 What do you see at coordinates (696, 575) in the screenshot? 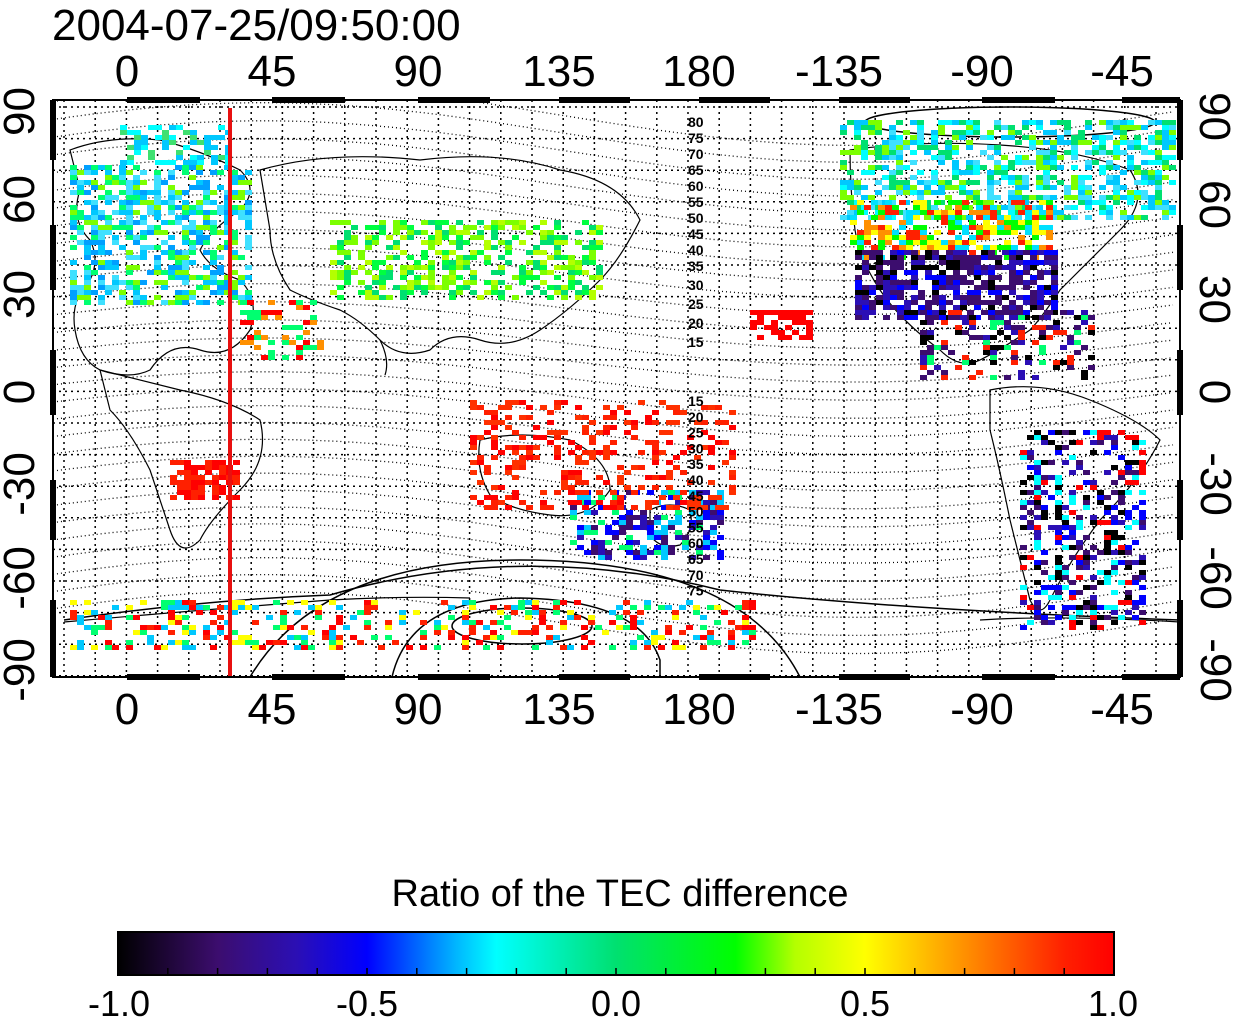
I see `contour-label-south: 70` at bounding box center [696, 575].